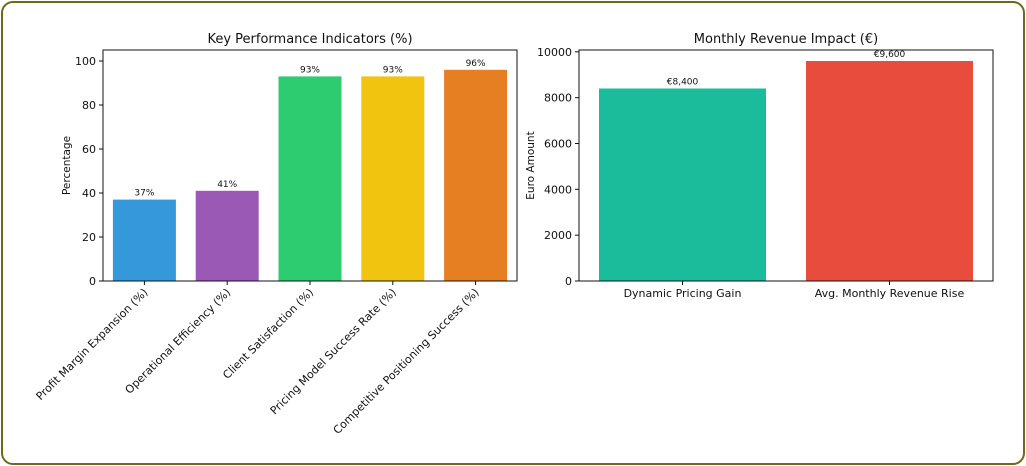 This screenshot has width=1026, height=466. What do you see at coordinates (227, 185) in the screenshot?
I see `chart1-data-label-2: 41%` at bounding box center [227, 185].